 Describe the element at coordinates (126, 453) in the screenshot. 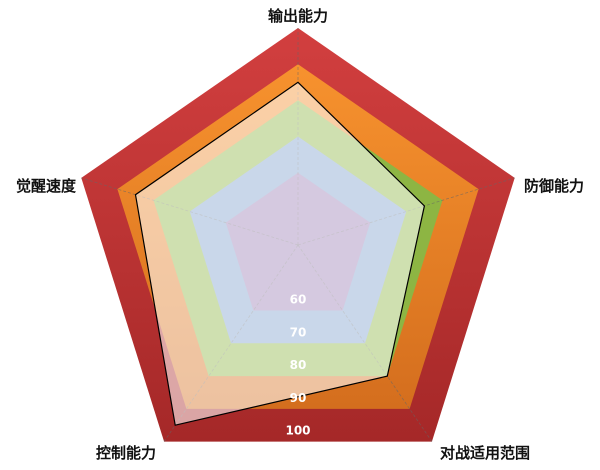

I see `category-label: 控制能力` at that location.